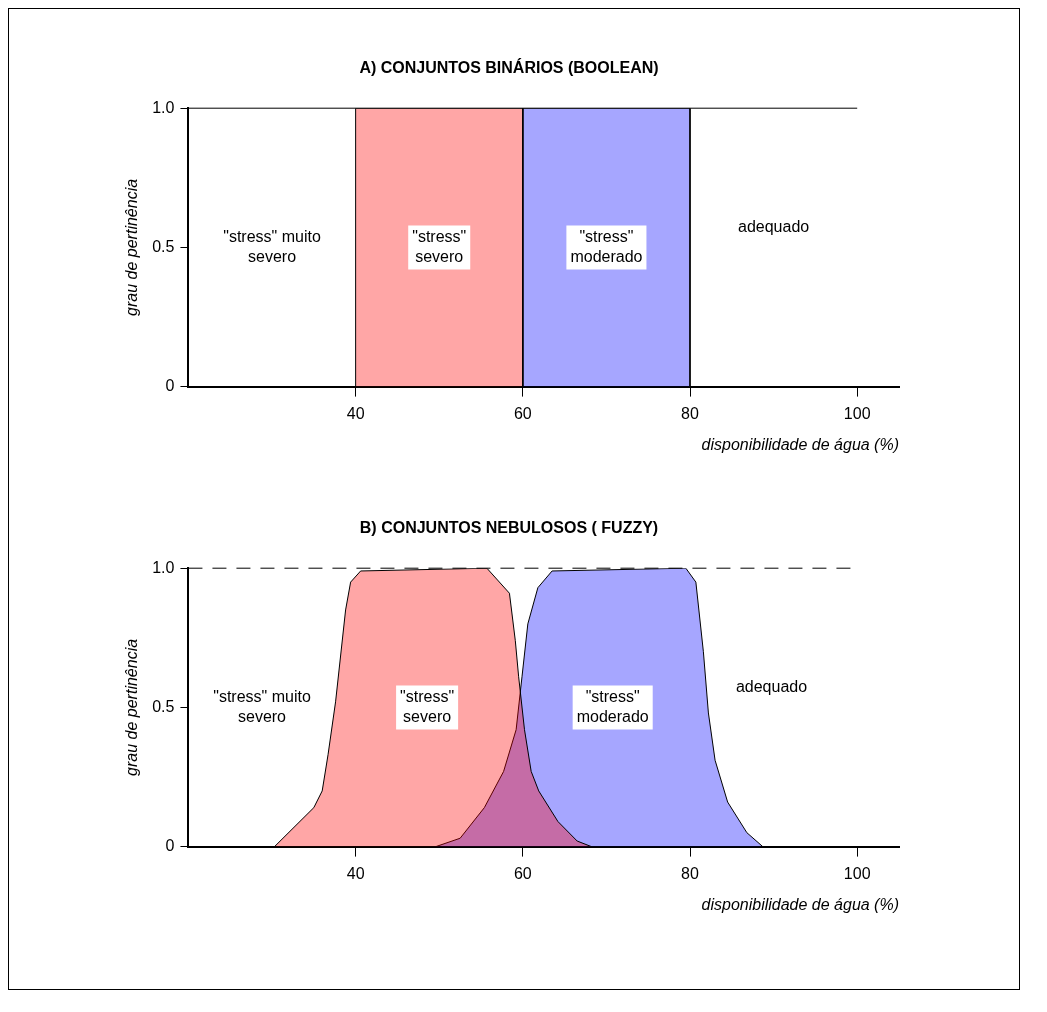 This screenshot has height=1012, width=1047. I want to click on chart-title: B) CONJUNTOS NEBULOSOS ( FUZZY), so click(509, 528).